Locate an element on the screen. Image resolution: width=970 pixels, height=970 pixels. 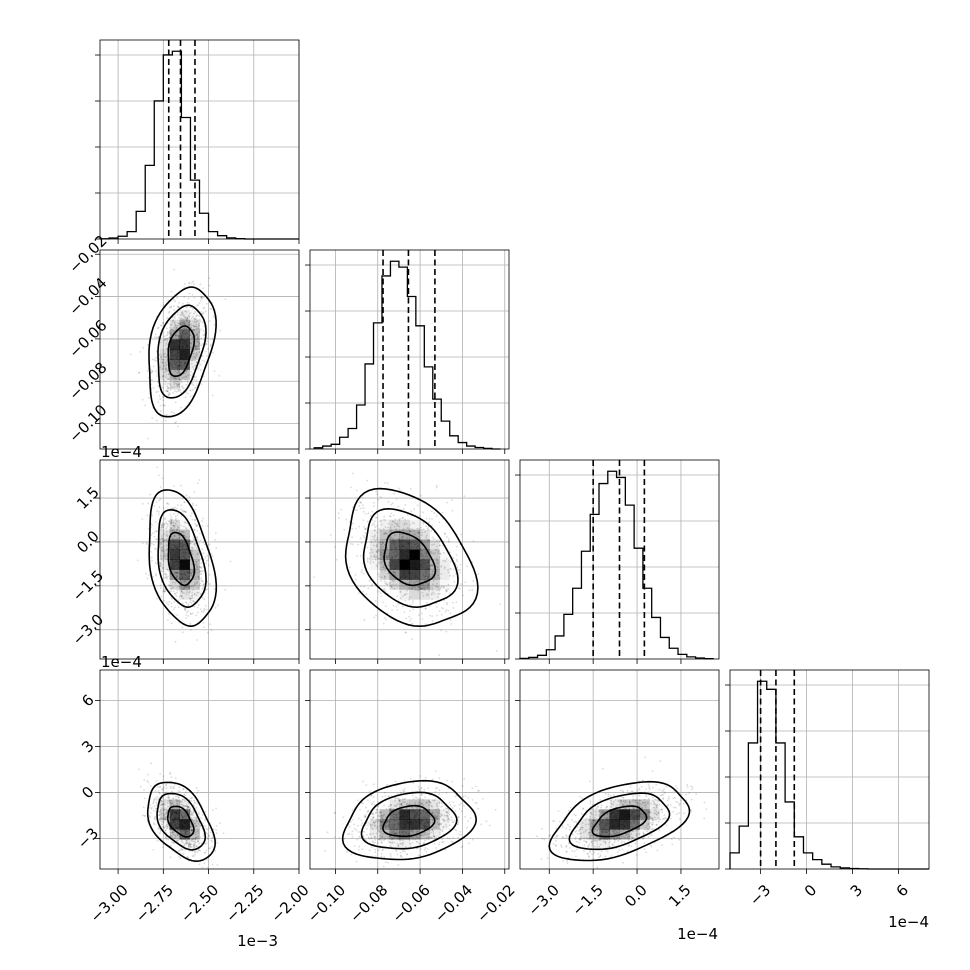
x-tick-label: 0 is located at coordinates (810, 890).